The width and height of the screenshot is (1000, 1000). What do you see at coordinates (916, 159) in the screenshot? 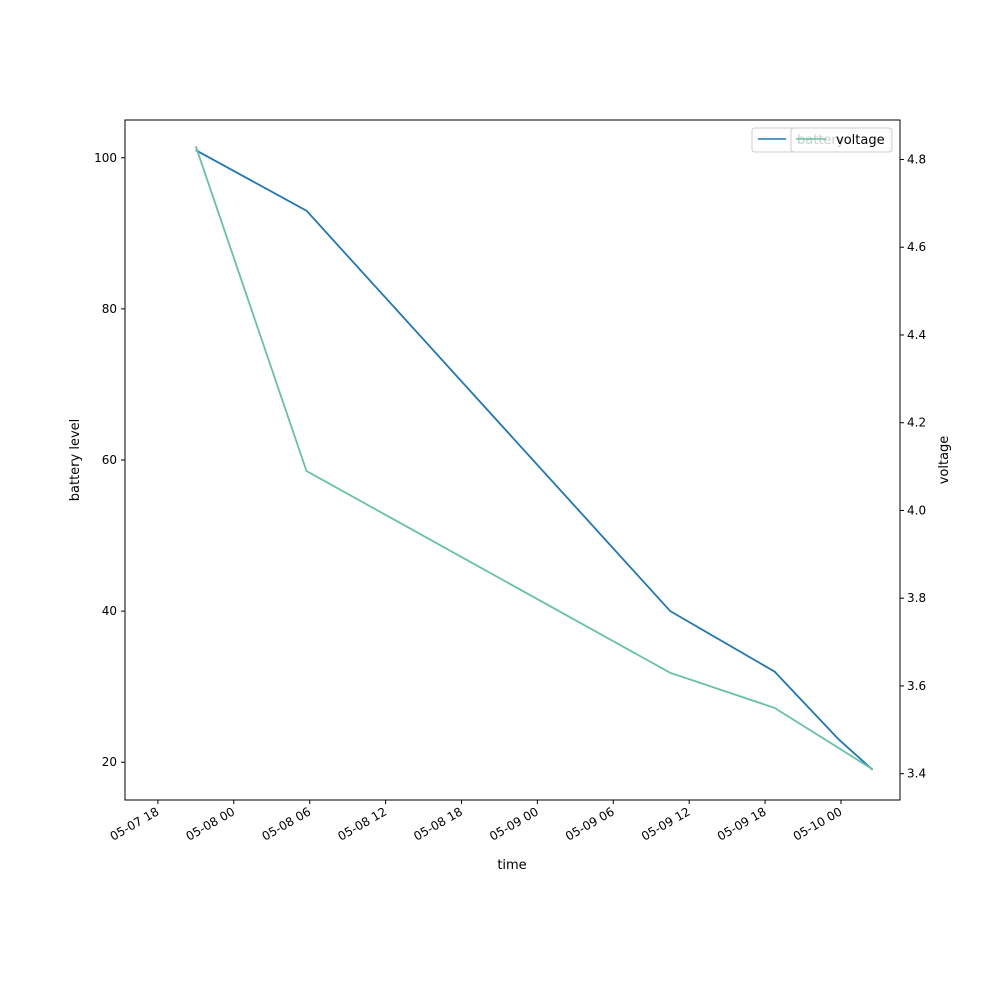
I see `right-y-tick-label: 4.8` at bounding box center [916, 159].